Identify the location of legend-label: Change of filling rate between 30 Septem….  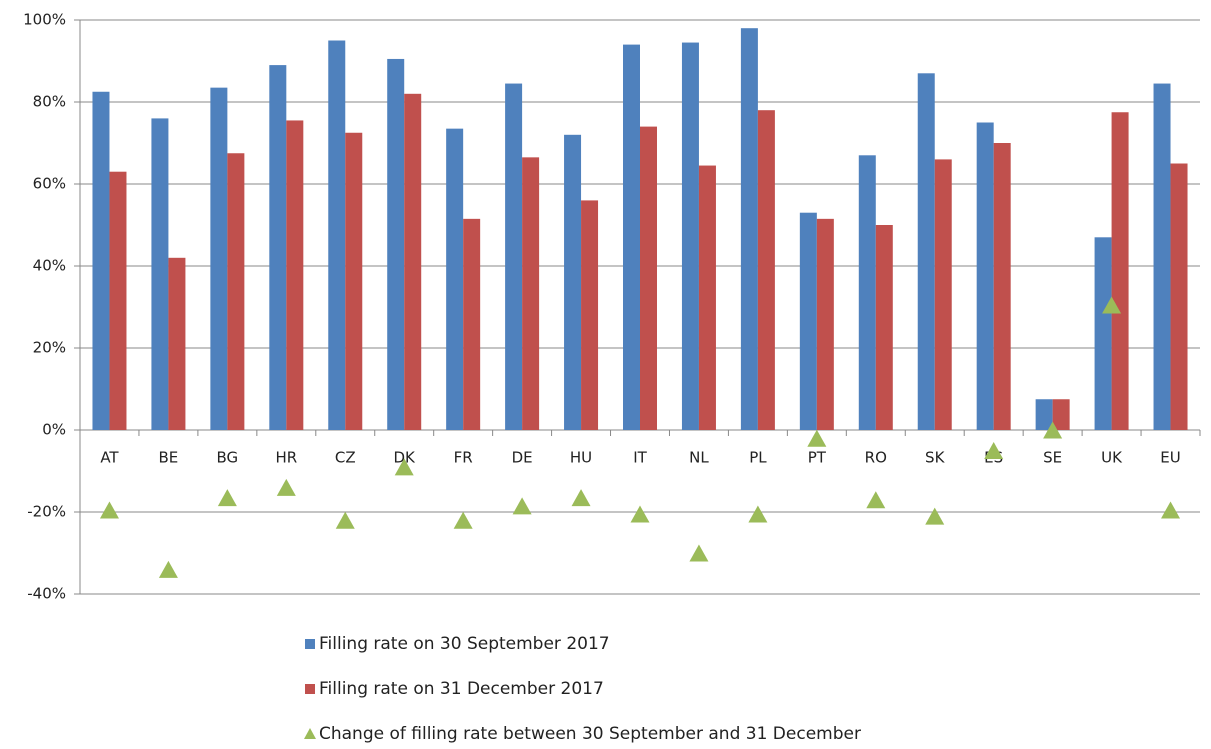
(590, 734).